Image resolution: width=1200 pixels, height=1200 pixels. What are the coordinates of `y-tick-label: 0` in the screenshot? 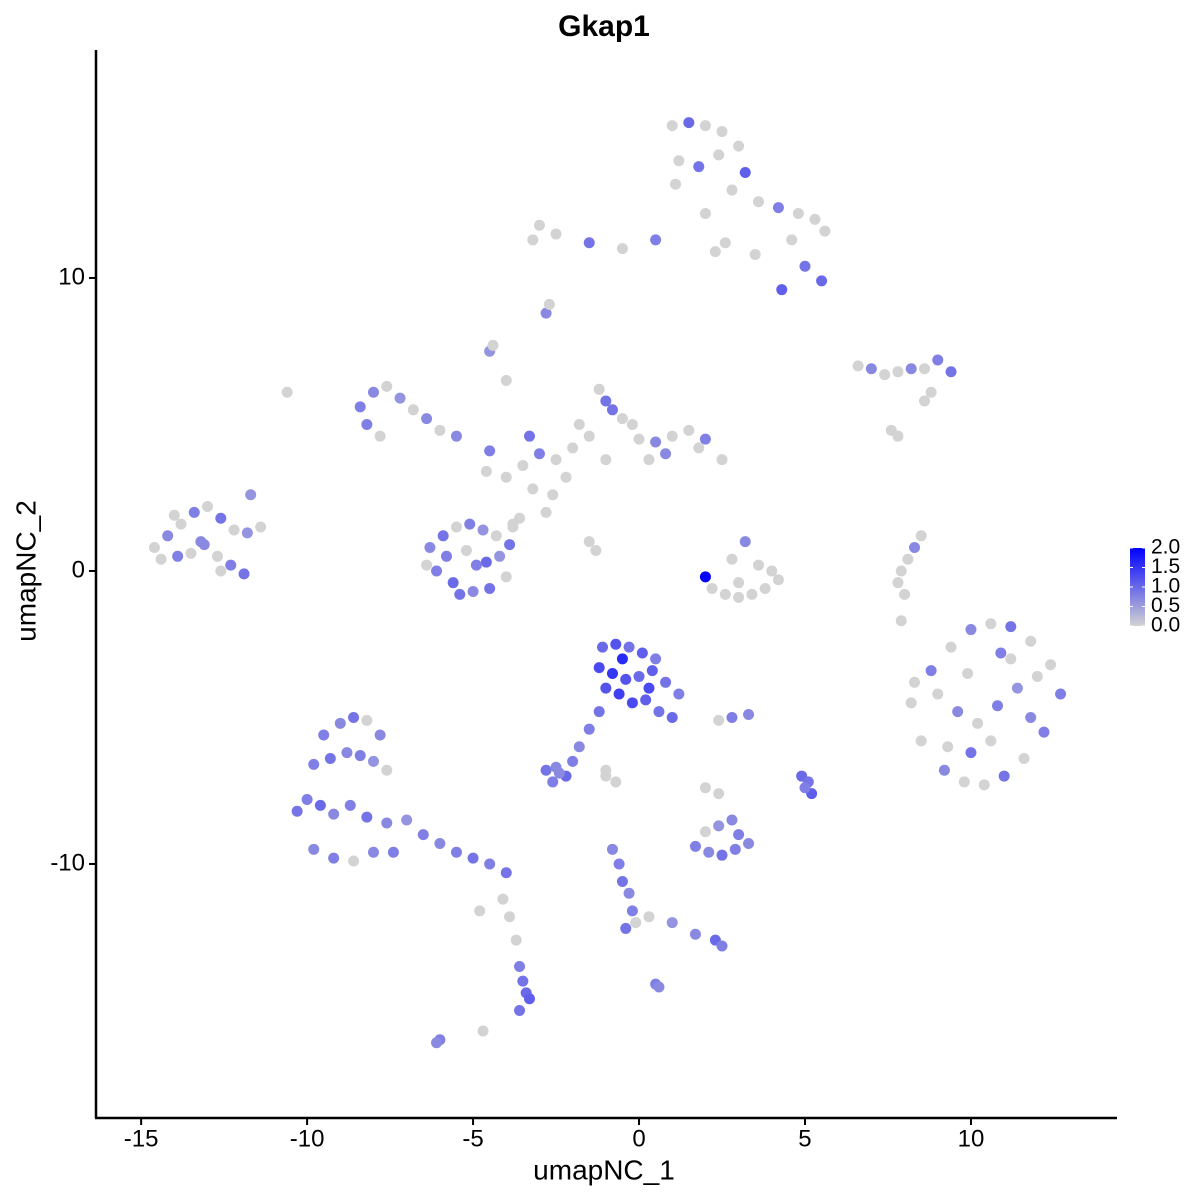 It's located at (78, 569).